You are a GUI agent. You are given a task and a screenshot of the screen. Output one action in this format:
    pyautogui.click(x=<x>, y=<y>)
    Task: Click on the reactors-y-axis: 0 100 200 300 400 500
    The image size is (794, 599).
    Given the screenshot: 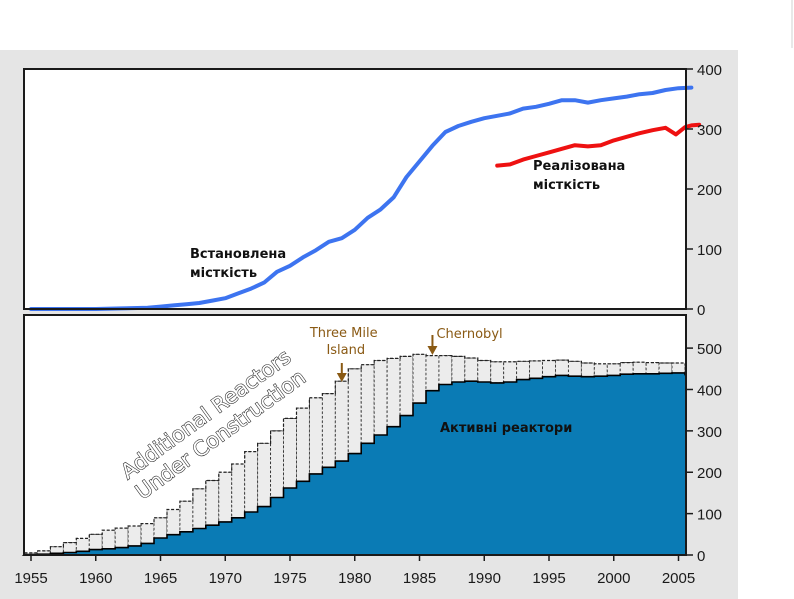 What is the action you would take?
    pyautogui.click(x=704, y=453)
    